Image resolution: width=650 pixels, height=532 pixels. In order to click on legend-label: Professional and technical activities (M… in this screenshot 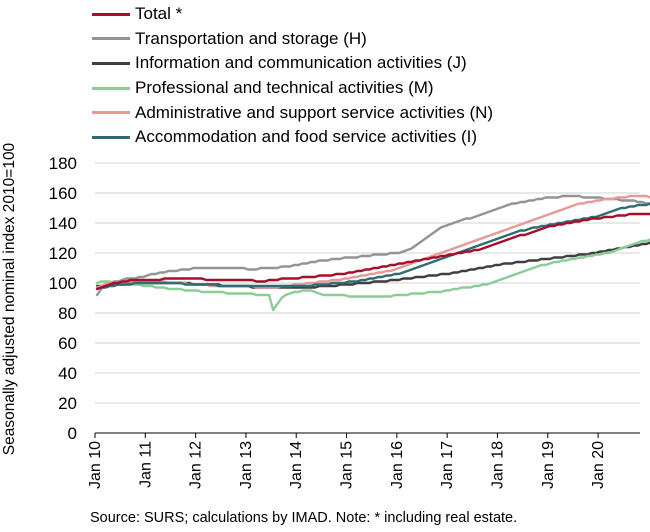, I will do `click(284, 88)`.